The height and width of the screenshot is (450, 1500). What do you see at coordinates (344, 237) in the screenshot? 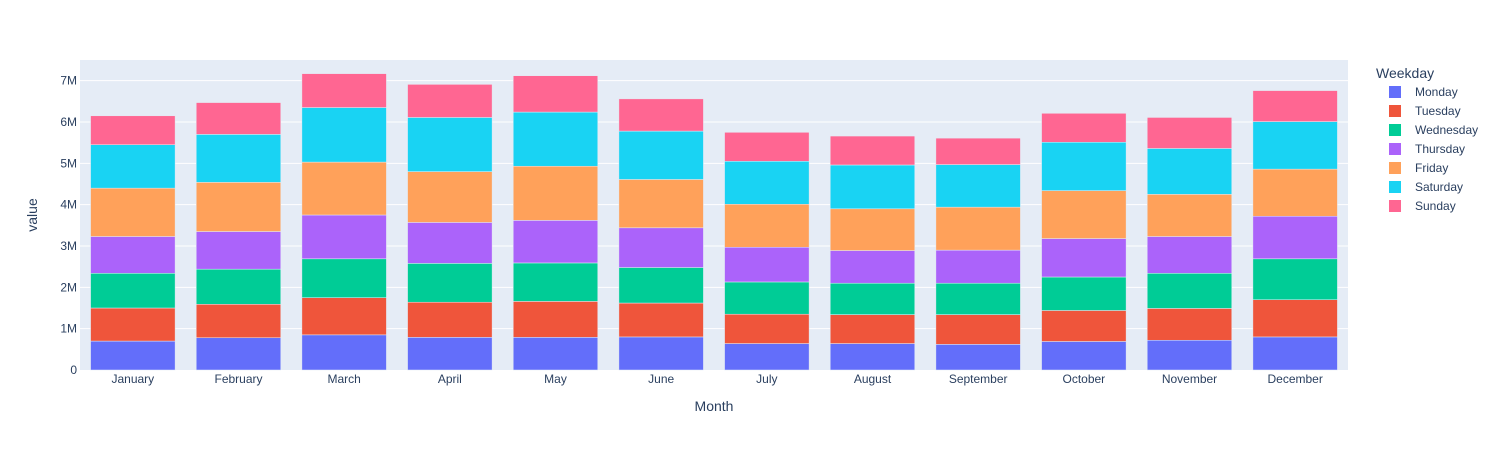
I see `bar-thursday-march` at bounding box center [344, 237].